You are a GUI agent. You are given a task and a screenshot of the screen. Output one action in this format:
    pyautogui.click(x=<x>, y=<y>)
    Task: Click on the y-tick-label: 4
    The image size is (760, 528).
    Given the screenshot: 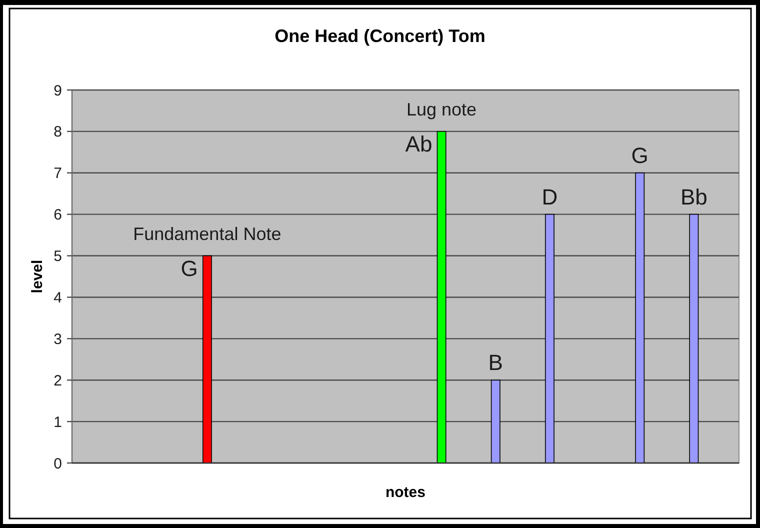 What is the action you would take?
    pyautogui.click(x=58, y=297)
    